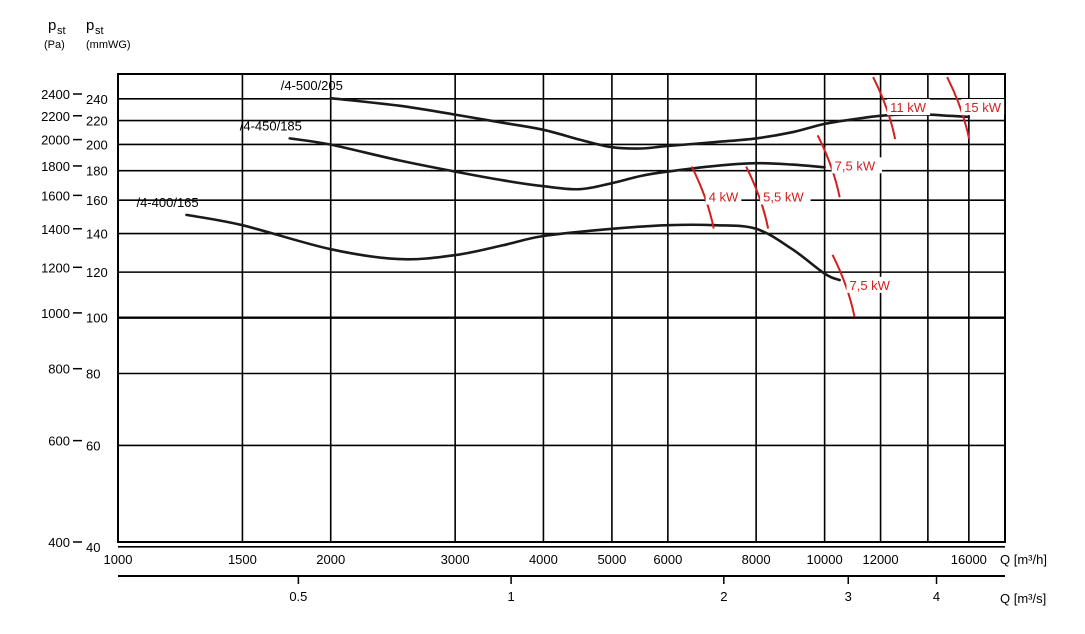 The width and height of the screenshot is (1085, 634). What do you see at coordinates (93, 373) in the screenshot?
I see `y-mmwg-tick-label: 80` at bounding box center [93, 373].